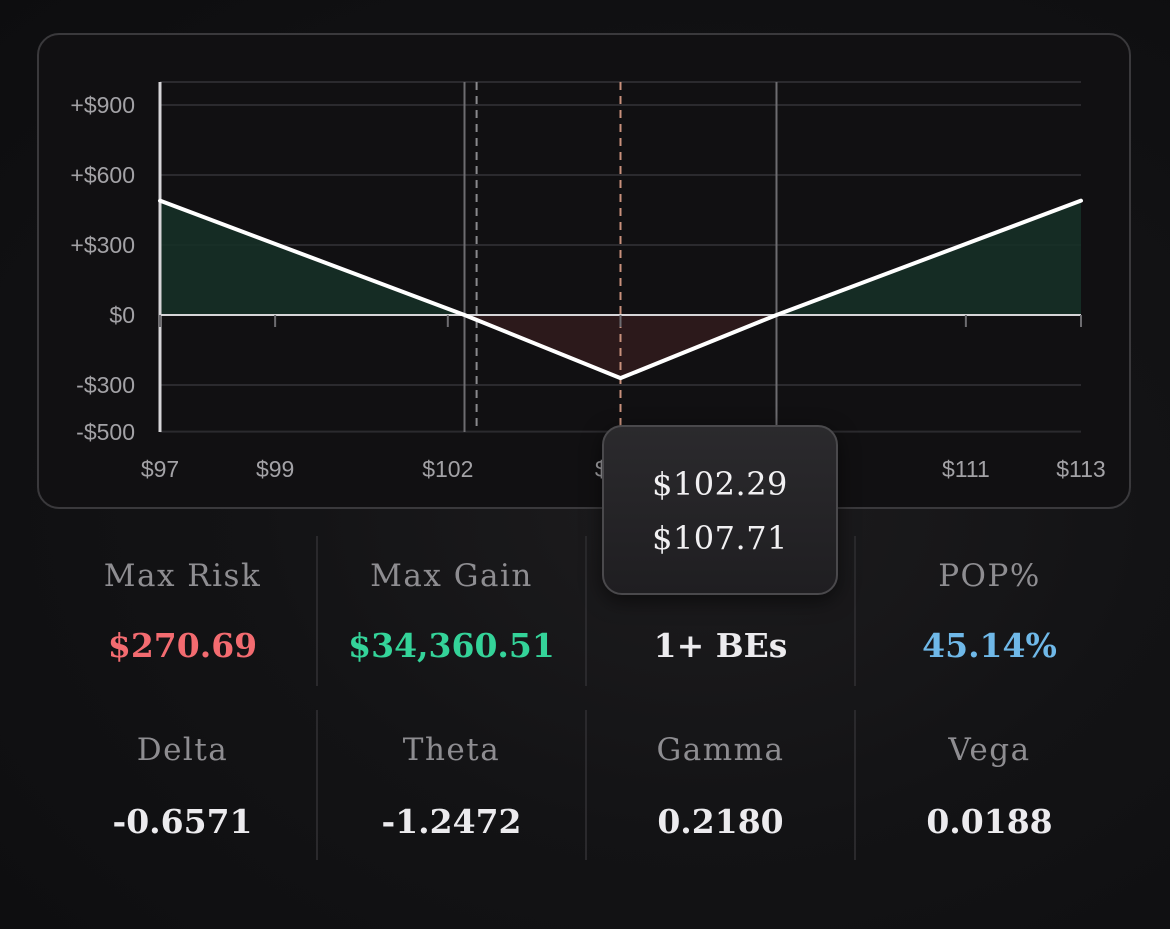  What do you see at coordinates (102, 105) in the screenshot?
I see `y-tick-label: +$900` at bounding box center [102, 105].